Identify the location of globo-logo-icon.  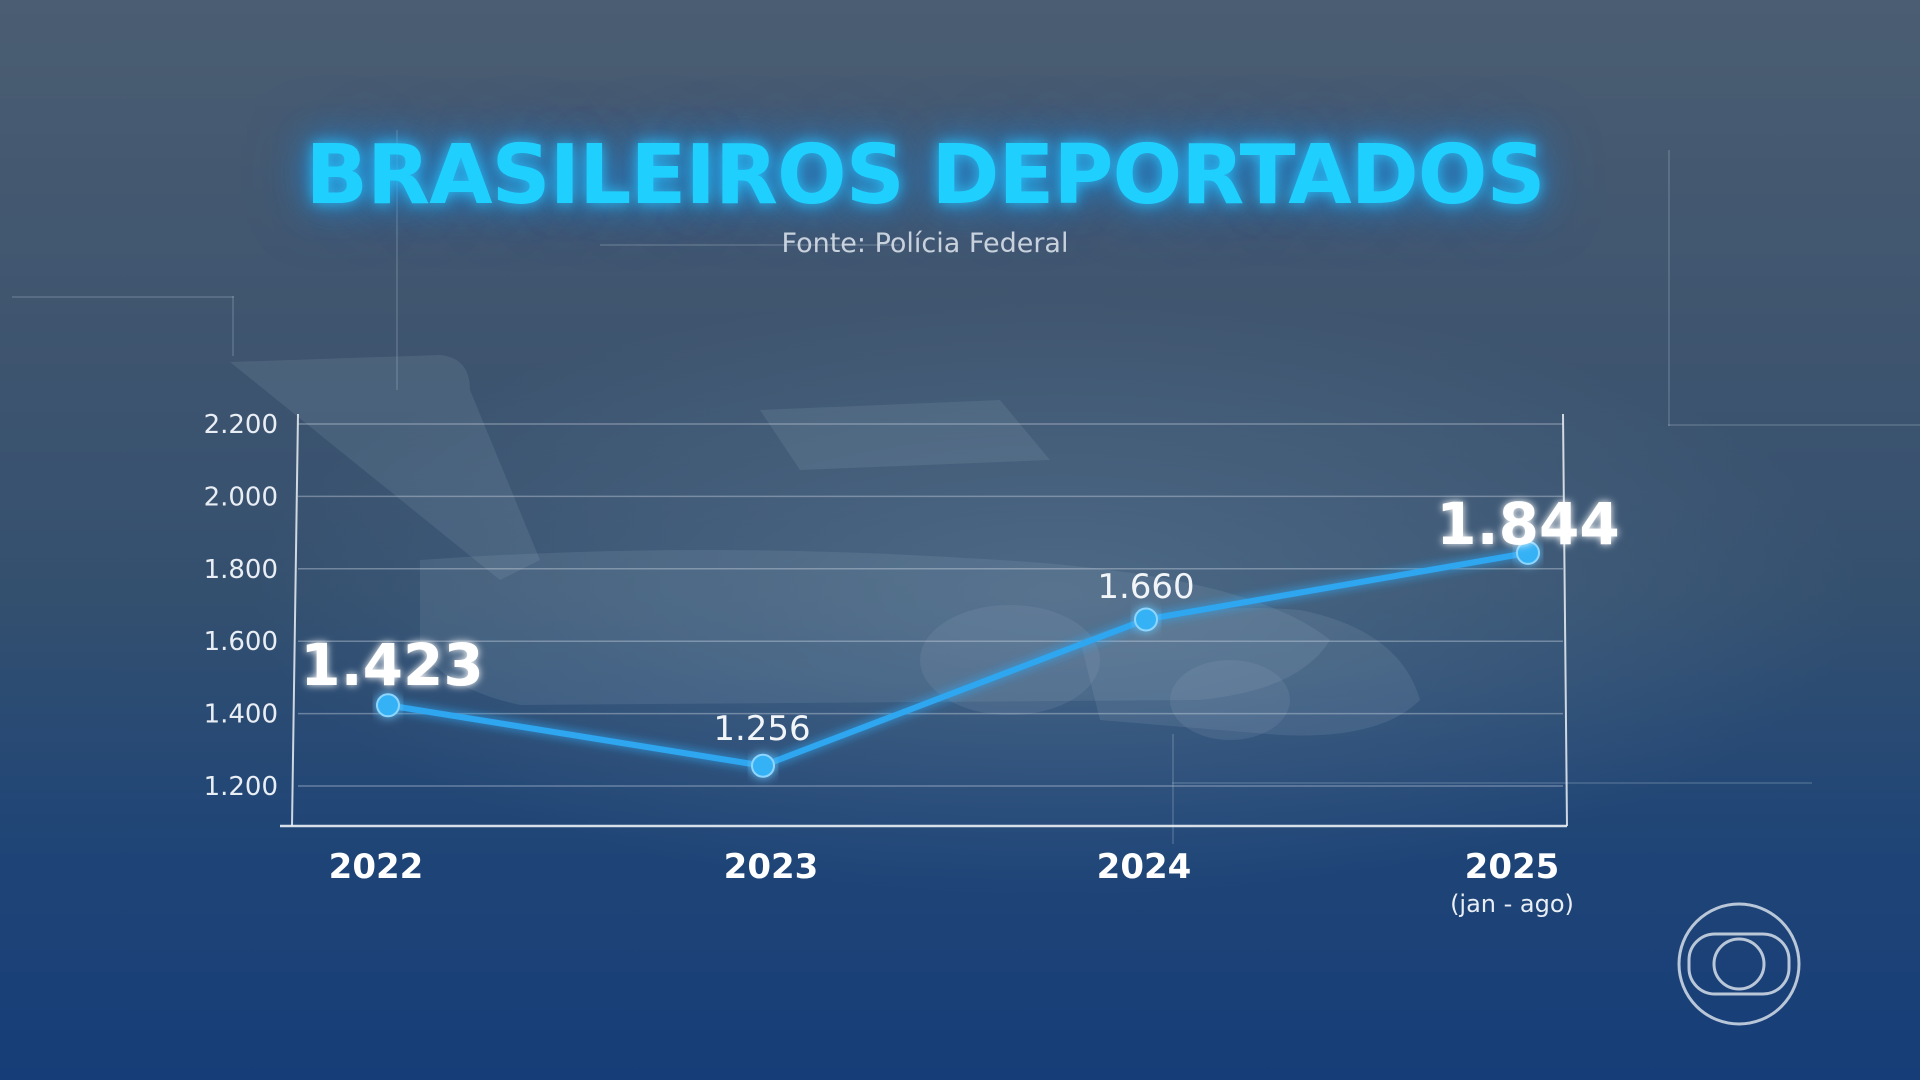
(1739, 964).